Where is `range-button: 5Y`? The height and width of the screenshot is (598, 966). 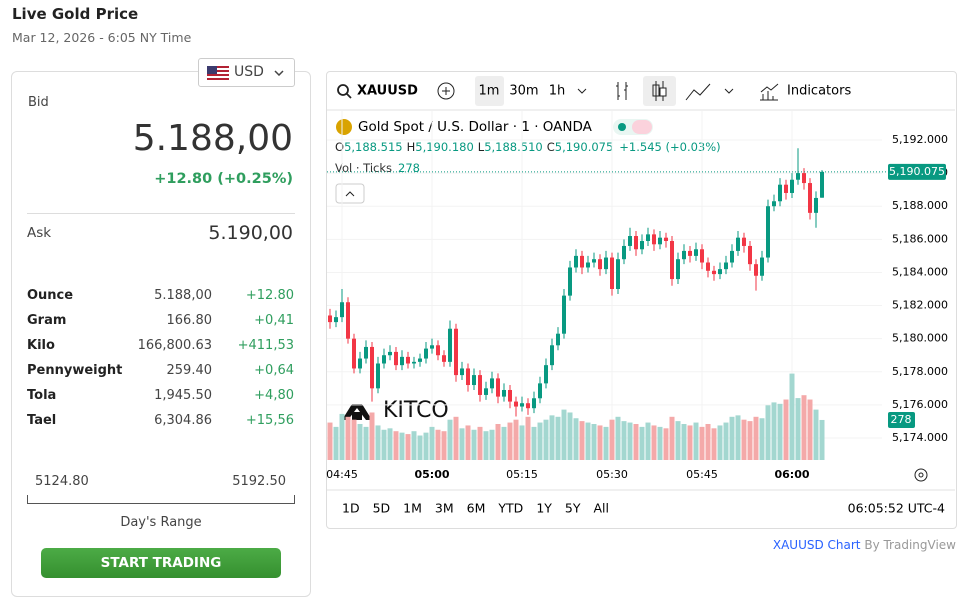
range-button: 5Y is located at coordinates (573, 508).